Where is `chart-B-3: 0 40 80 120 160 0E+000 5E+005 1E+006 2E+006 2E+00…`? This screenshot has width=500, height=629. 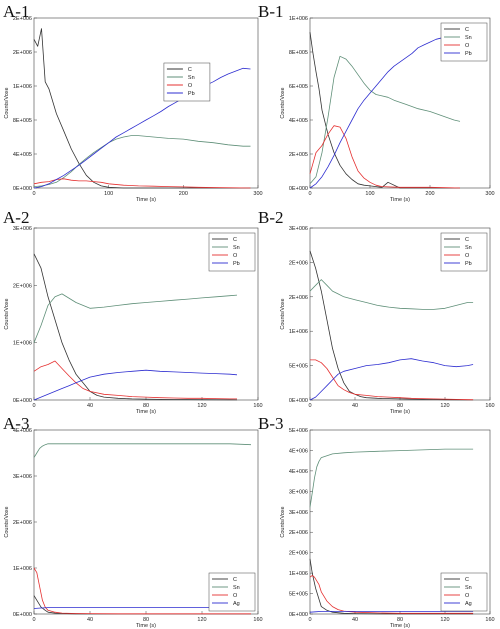
chart-B-3: 0 40 80 120 160 0E+000 5E+005 1E+006 2E+006 2E+00… is located at coordinates (387, 528).